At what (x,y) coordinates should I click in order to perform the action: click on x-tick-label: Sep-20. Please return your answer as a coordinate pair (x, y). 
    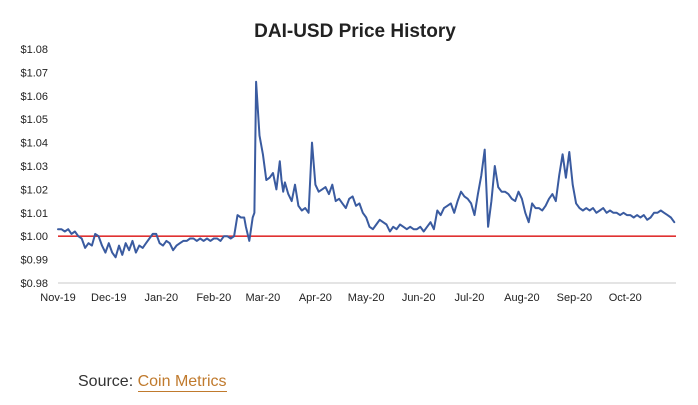
    Looking at the image, I should click on (574, 298).